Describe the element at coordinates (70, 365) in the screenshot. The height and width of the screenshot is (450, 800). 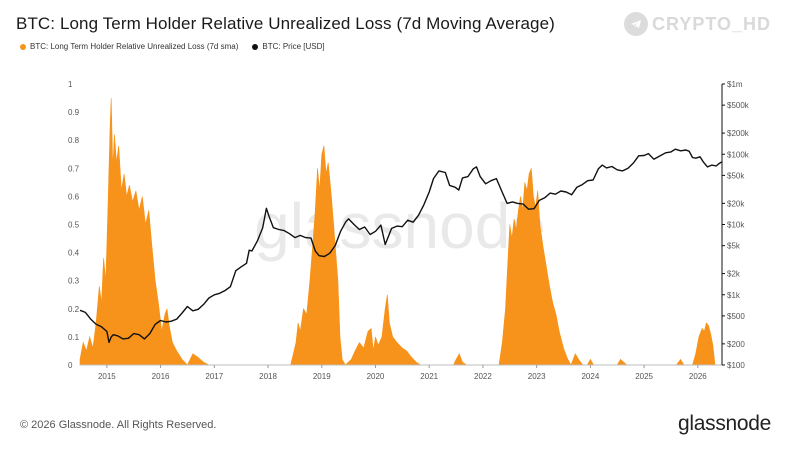
I see `y-left-tick-label: 0` at that location.